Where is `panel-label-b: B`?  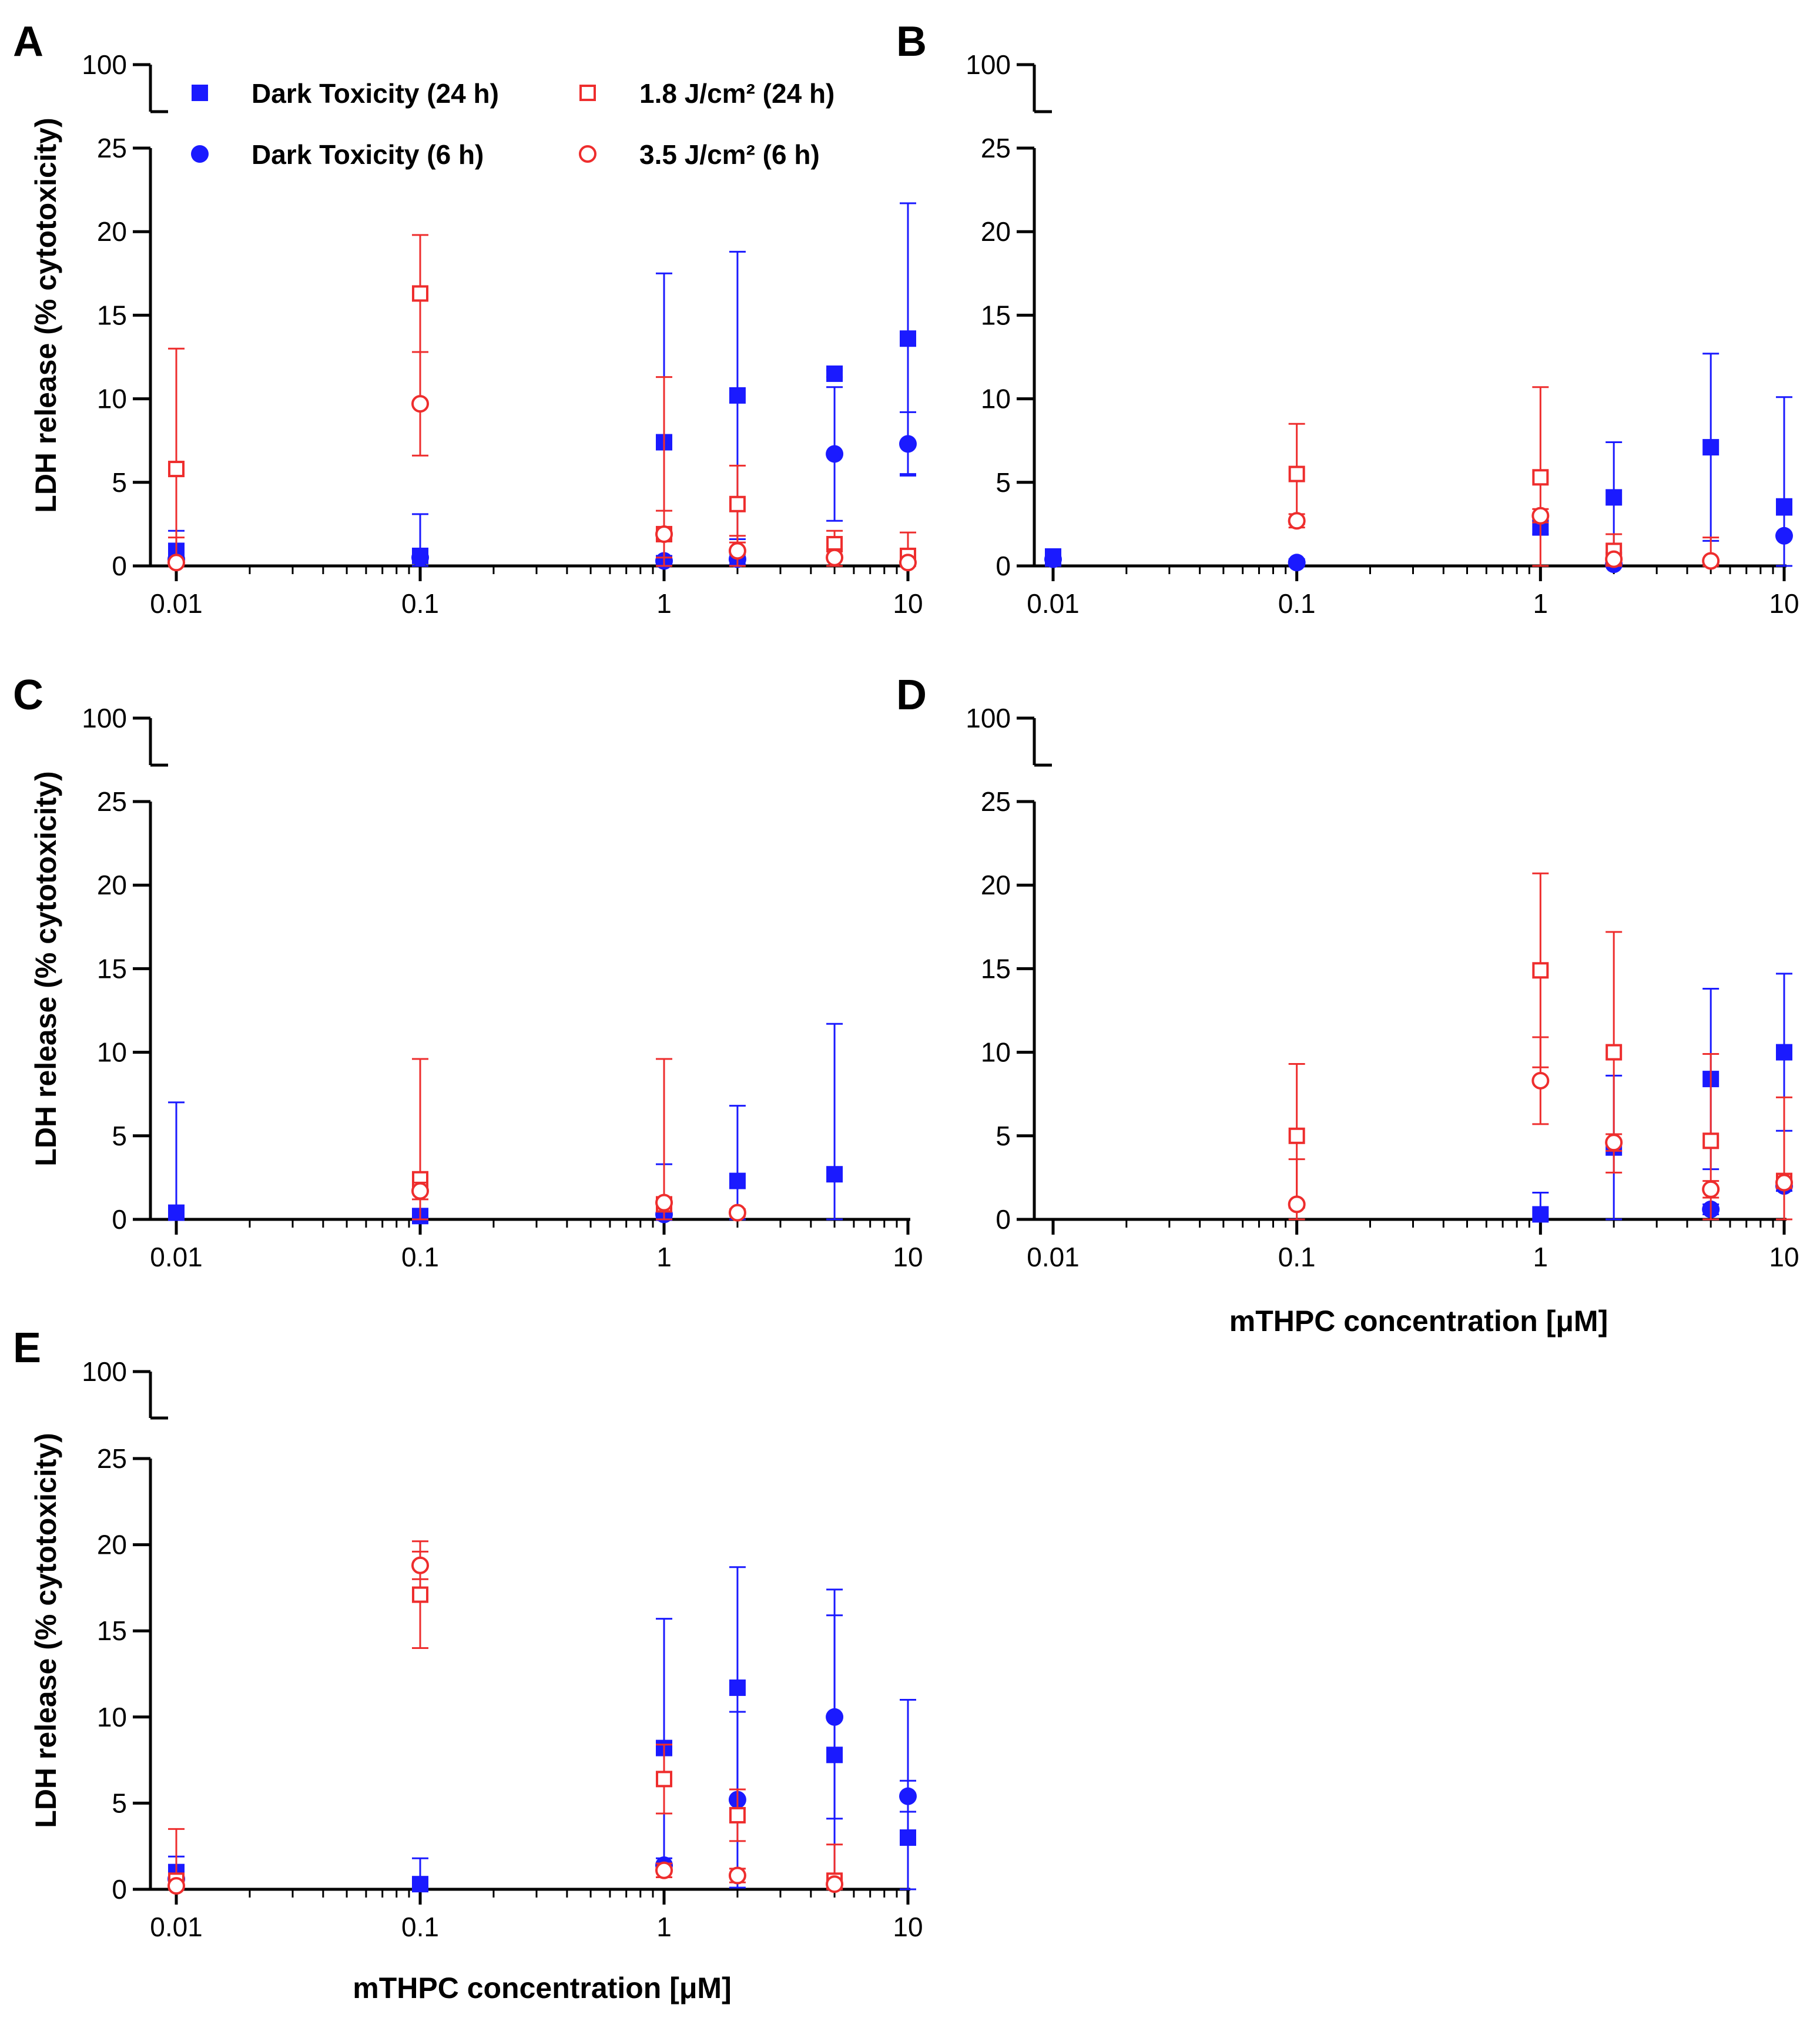 panel-label-b: B is located at coordinates (911, 41).